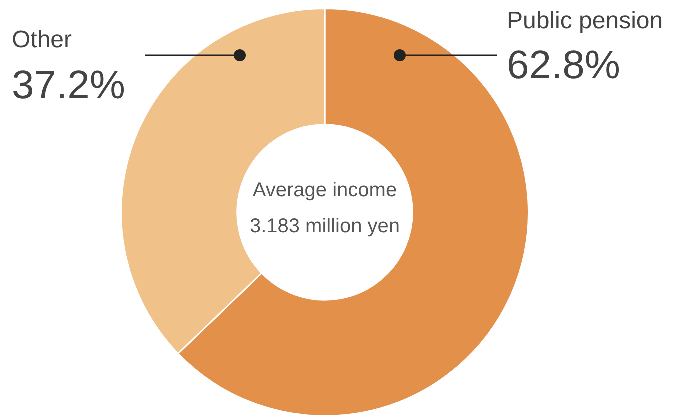 This screenshot has width=693, height=417. Describe the element at coordinates (585, 21) in the screenshot. I see `slice-label: Public pension` at that location.